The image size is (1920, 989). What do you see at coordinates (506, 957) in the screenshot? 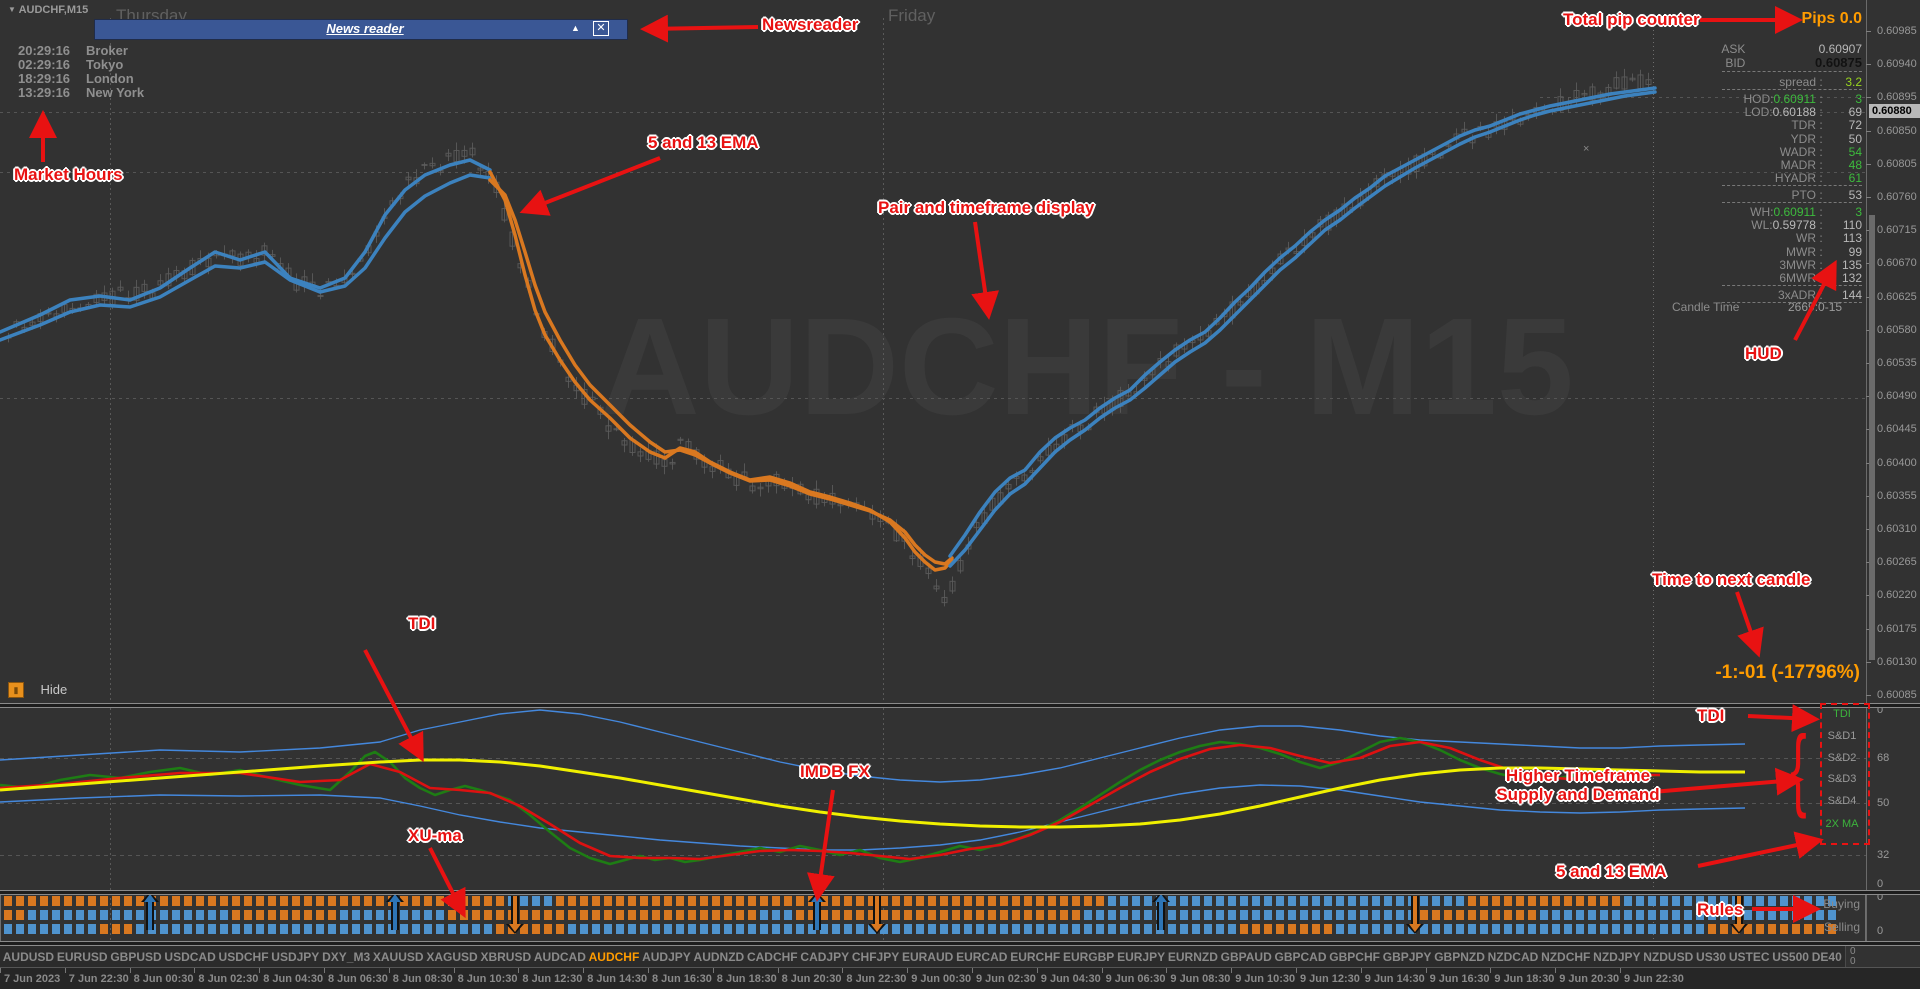
I see `symbol-tab-xbrusd: XBRUSD` at bounding box center [506, 957].